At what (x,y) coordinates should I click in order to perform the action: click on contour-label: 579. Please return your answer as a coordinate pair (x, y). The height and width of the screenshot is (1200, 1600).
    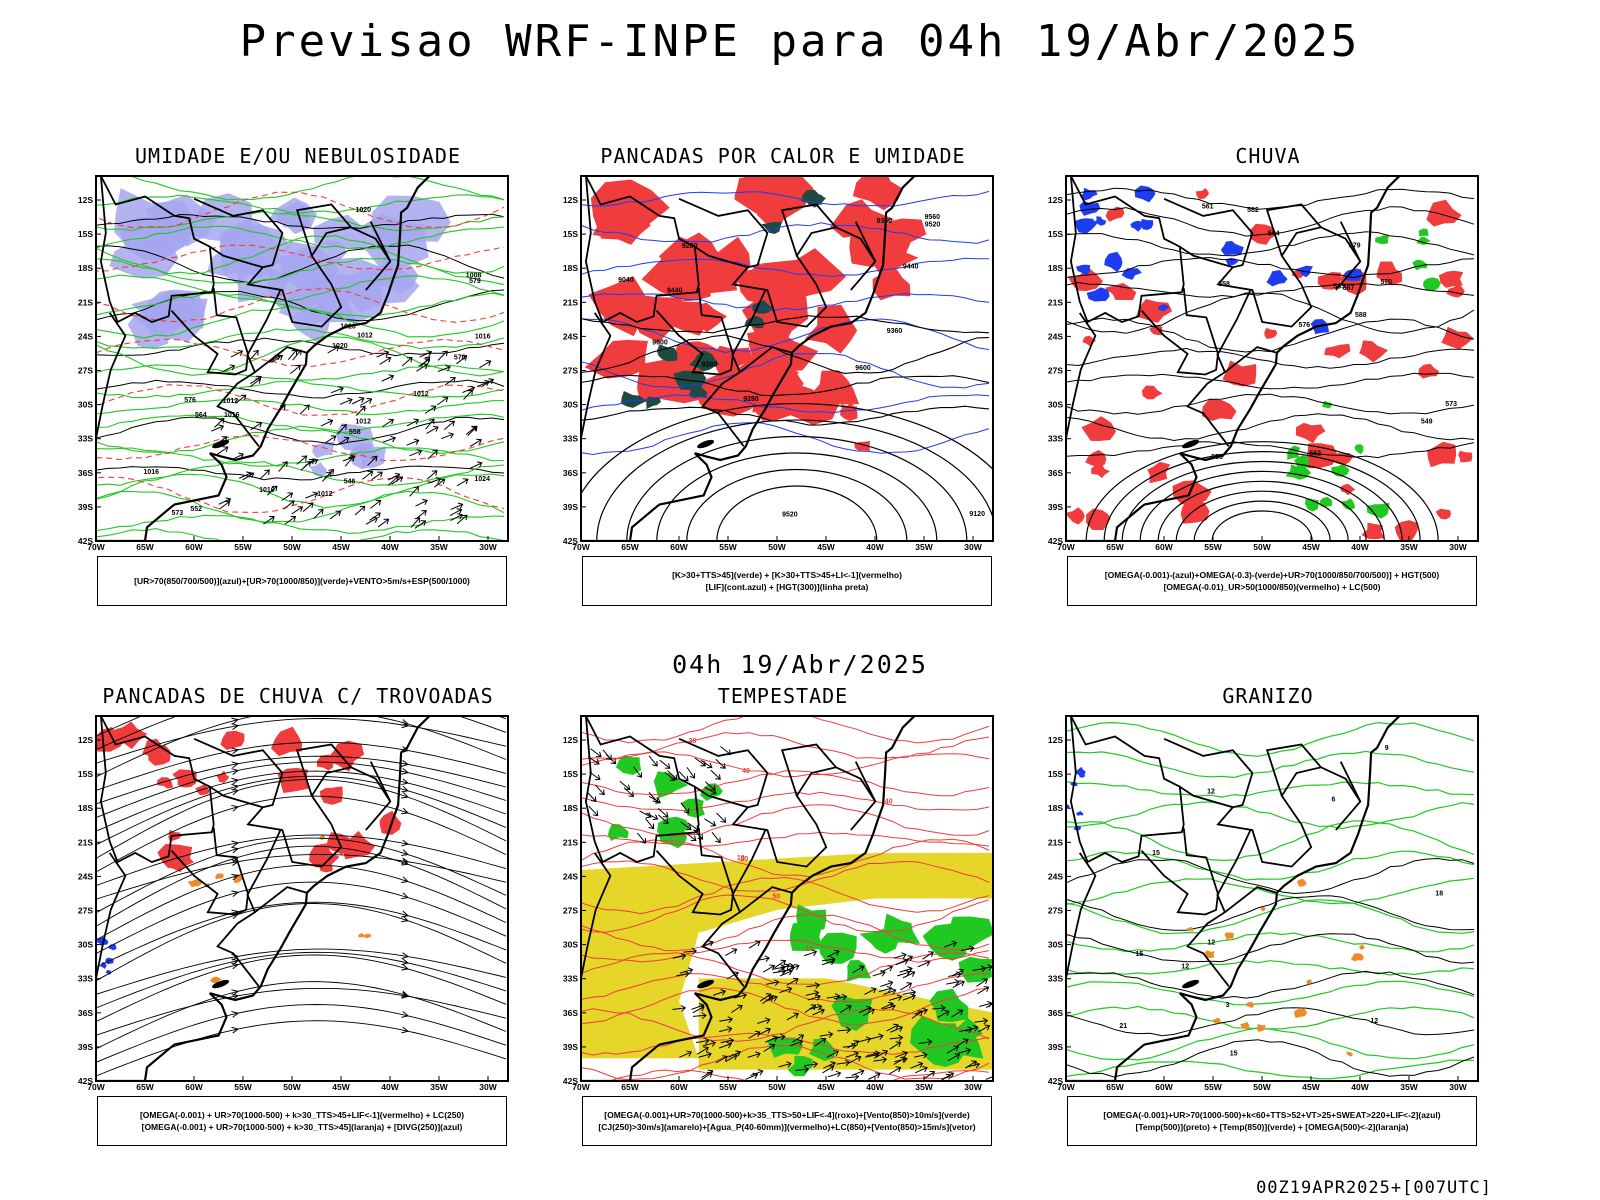
    Looking at the image, I should click on (475, 281).